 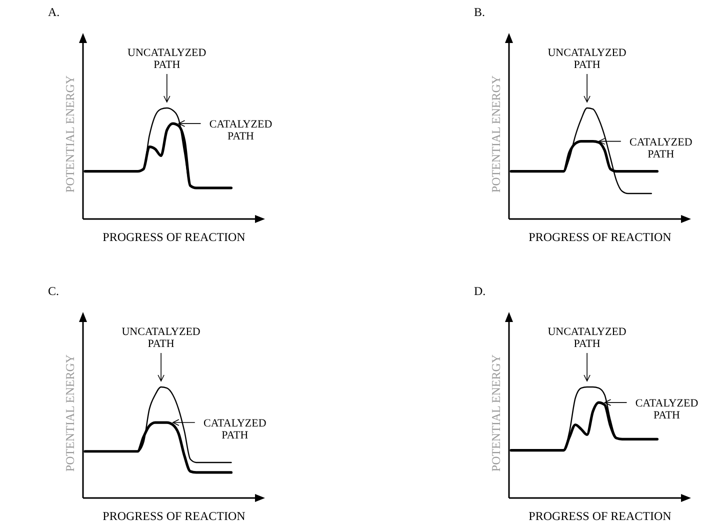 I want to click on chart-title: D., so click(x=480, y=291).